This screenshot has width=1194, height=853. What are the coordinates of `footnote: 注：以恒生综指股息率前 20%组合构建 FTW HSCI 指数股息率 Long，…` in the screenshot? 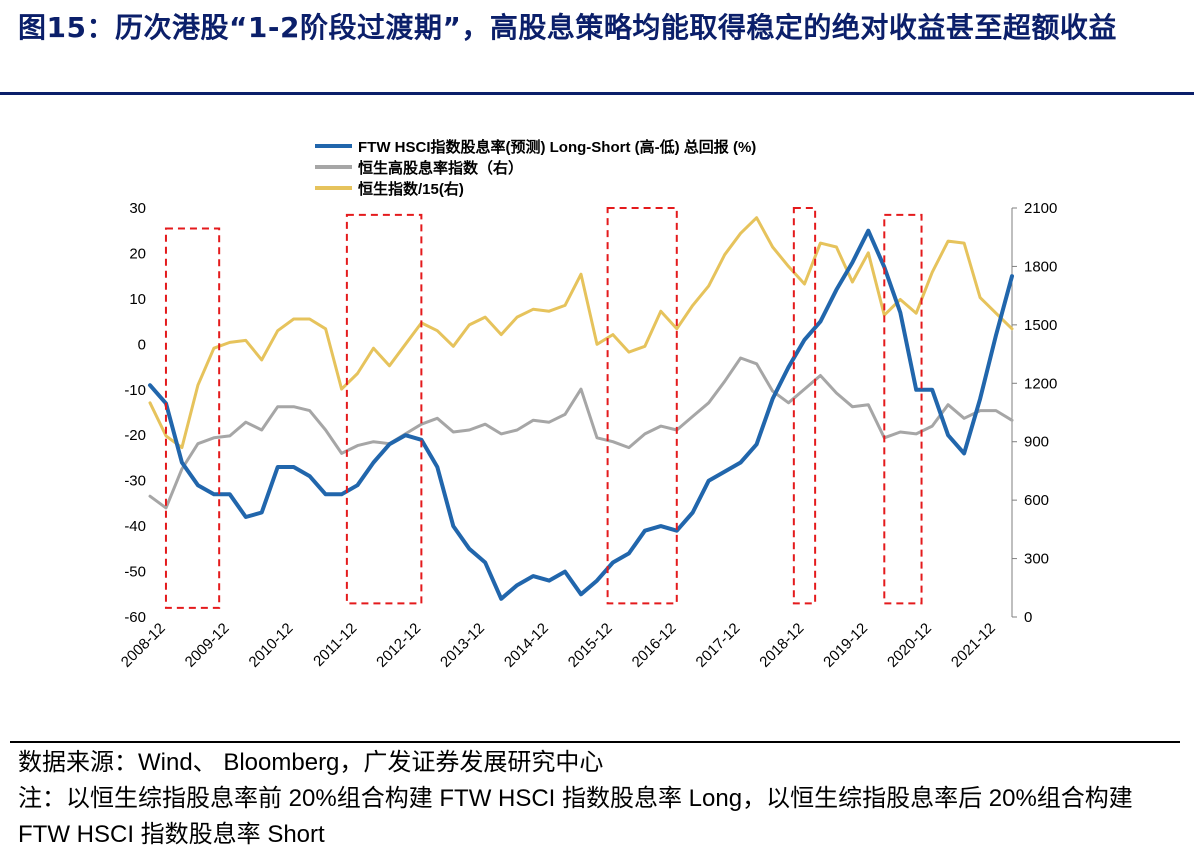 It's located at (575, 816).